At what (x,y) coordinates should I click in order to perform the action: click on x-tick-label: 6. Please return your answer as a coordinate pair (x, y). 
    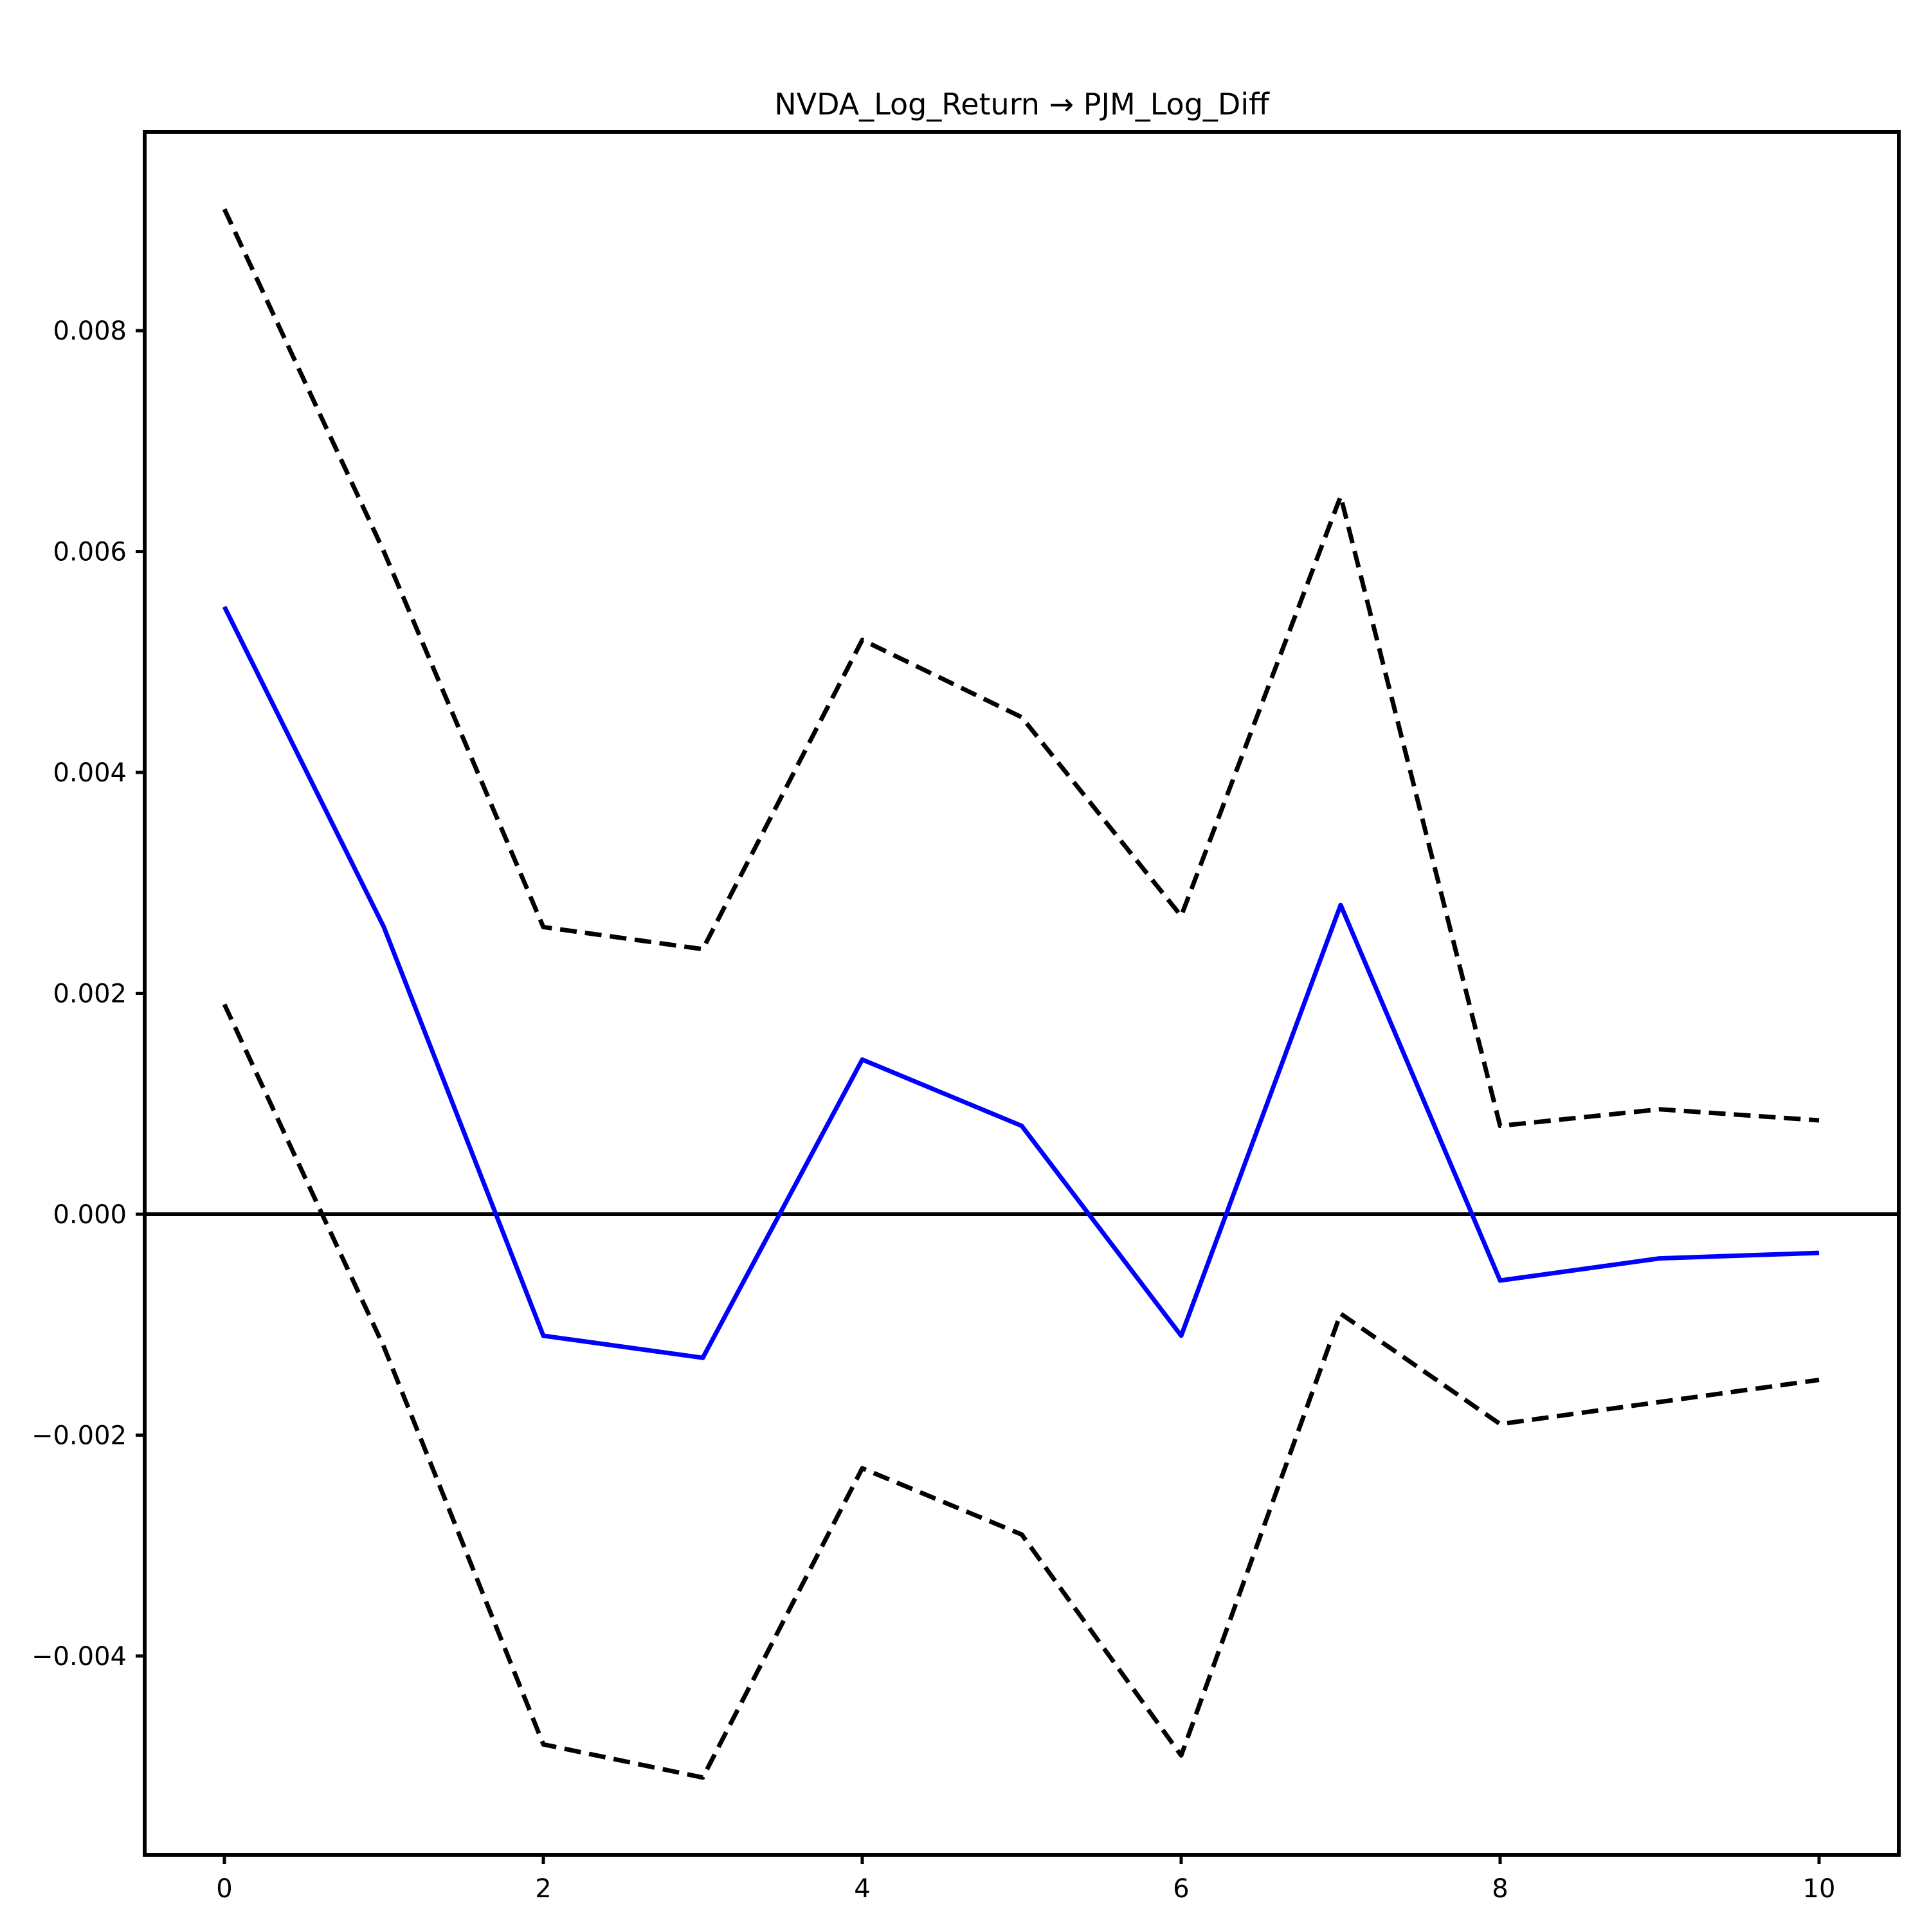
    Looking at the image, I should click on (1181, 1889).